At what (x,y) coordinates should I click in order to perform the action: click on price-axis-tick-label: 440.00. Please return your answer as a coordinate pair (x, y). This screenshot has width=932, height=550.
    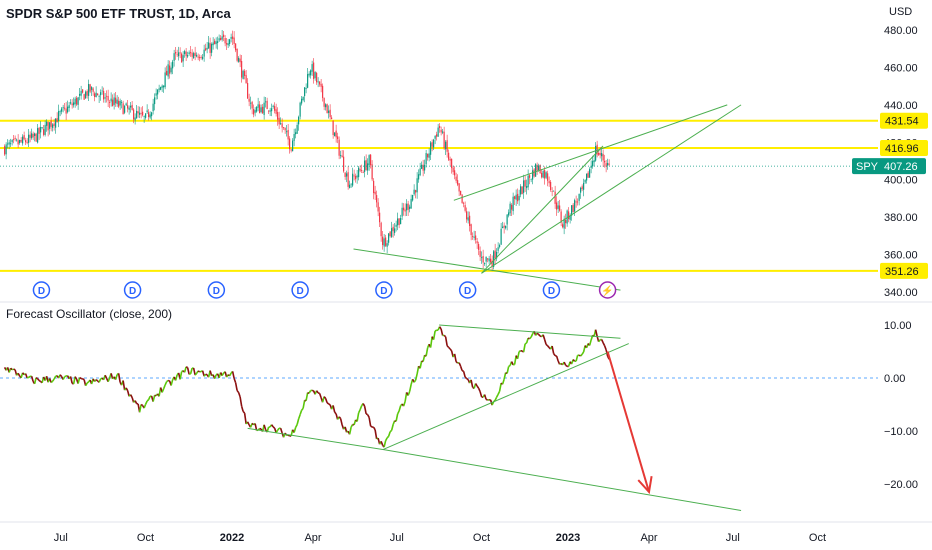
    Looking at the image, I should click on (901, 106).